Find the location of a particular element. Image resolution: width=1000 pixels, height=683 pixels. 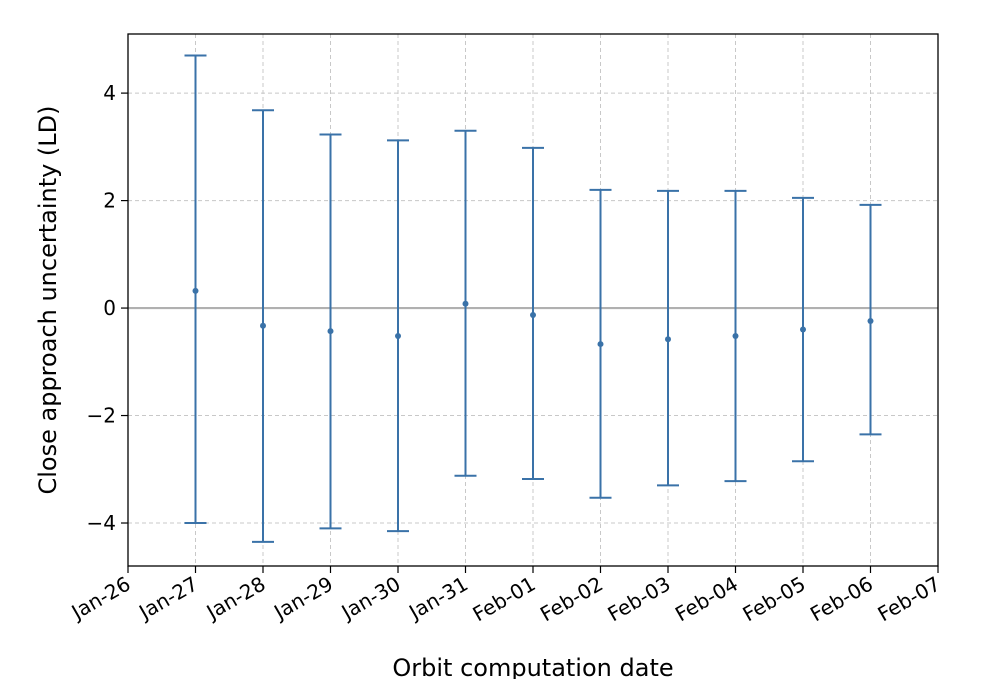

x-axis-title: Orbit computation date is located at coordinates (532, 666).